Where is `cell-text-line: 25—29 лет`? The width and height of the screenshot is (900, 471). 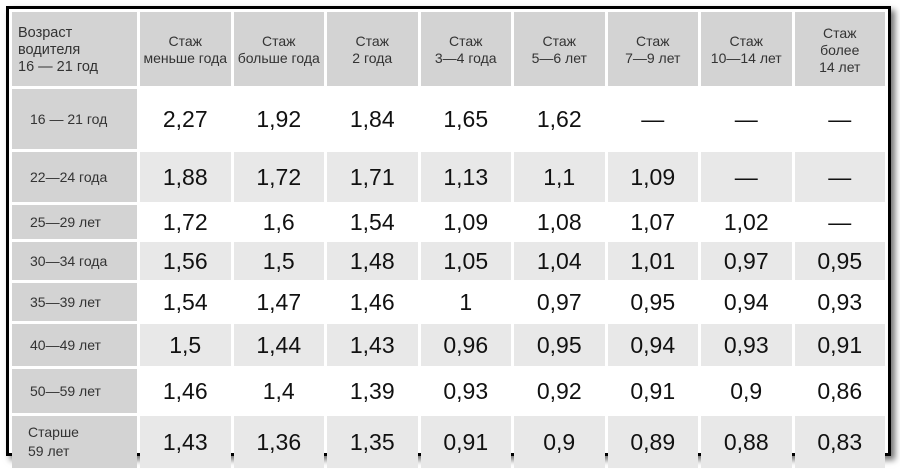 cell-text-line: 25—29 лет is located at coordinates (65, 222).